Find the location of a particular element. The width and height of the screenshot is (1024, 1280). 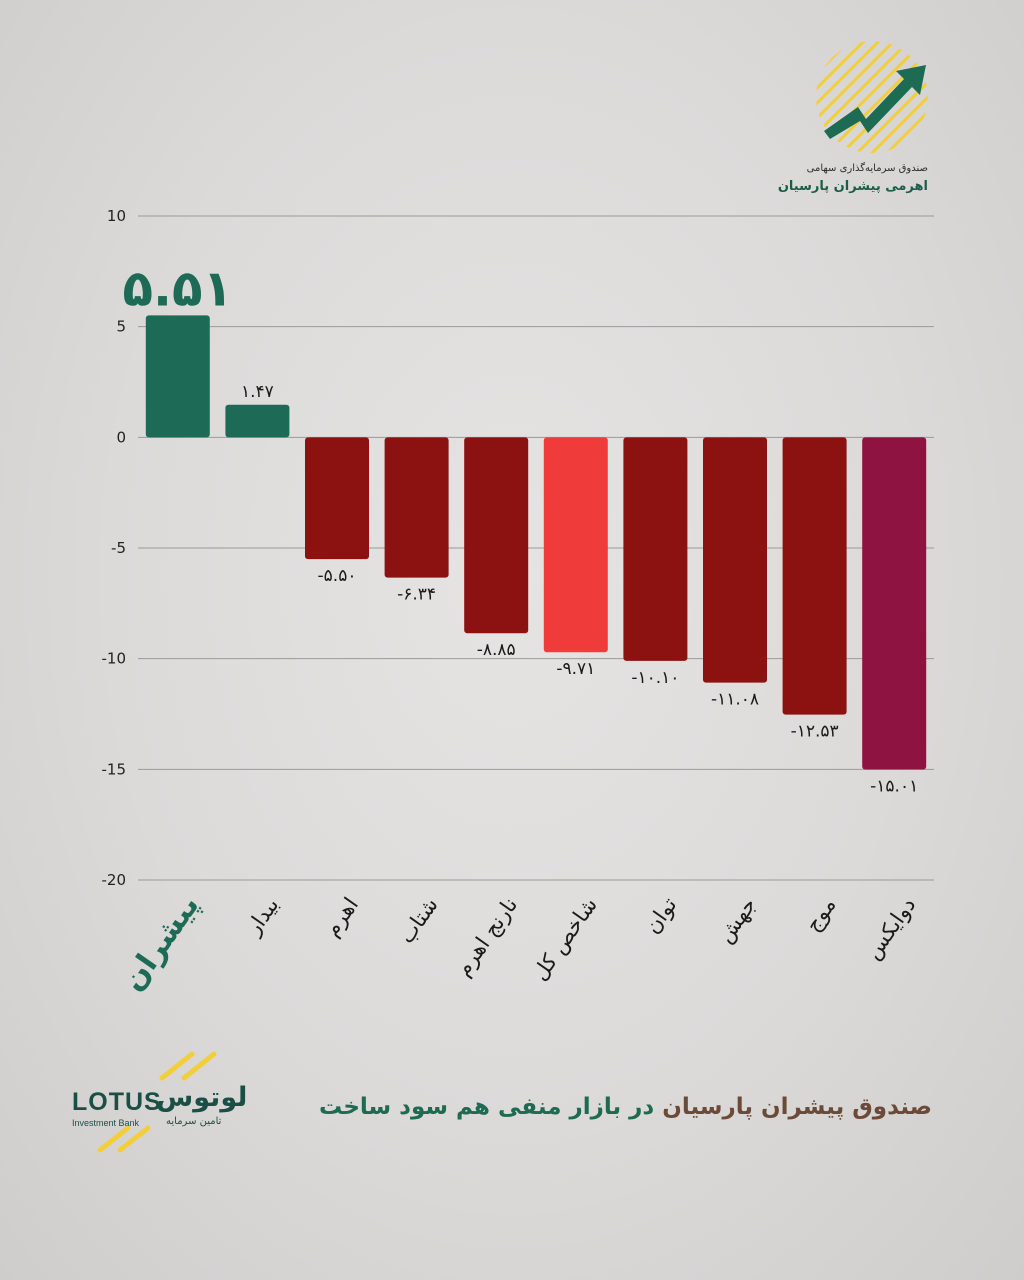

footer-title-part2: در بازار منفی هم سود ساخت is located at coordinates (486, 1107).